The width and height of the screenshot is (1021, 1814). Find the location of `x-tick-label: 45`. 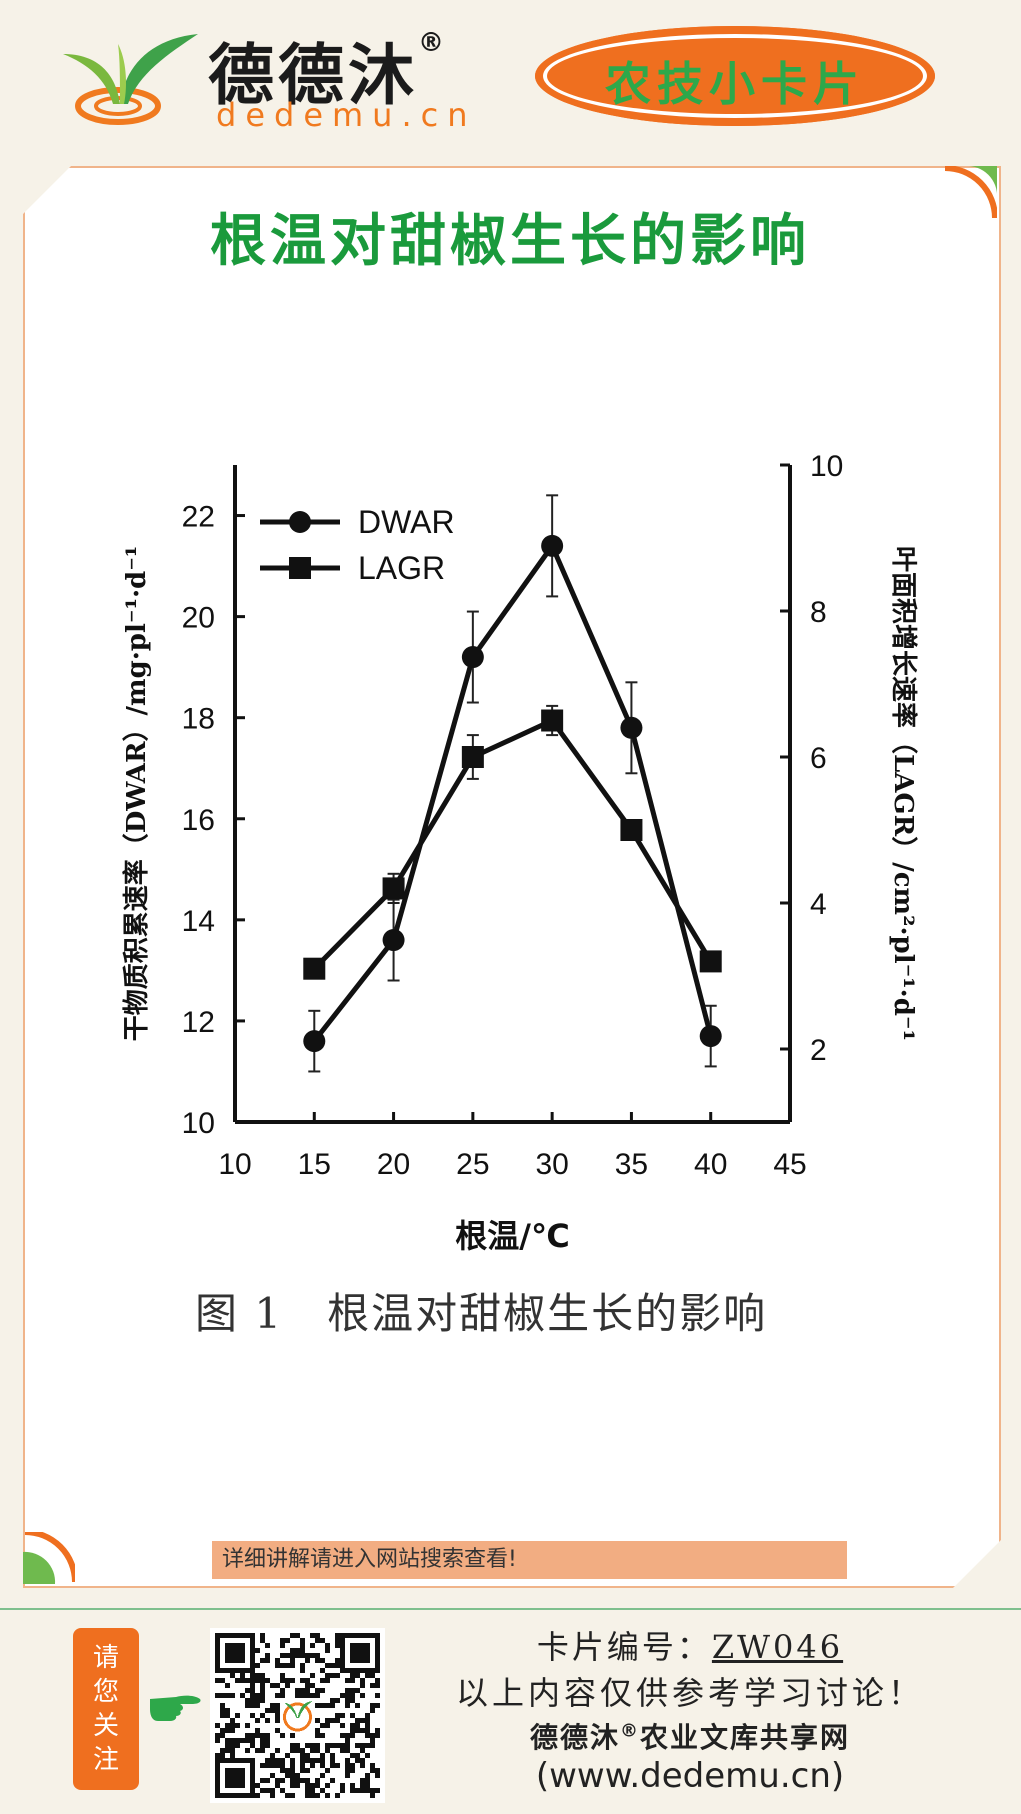

x-tick-label: 45 is located at coordinates (789, 1164).